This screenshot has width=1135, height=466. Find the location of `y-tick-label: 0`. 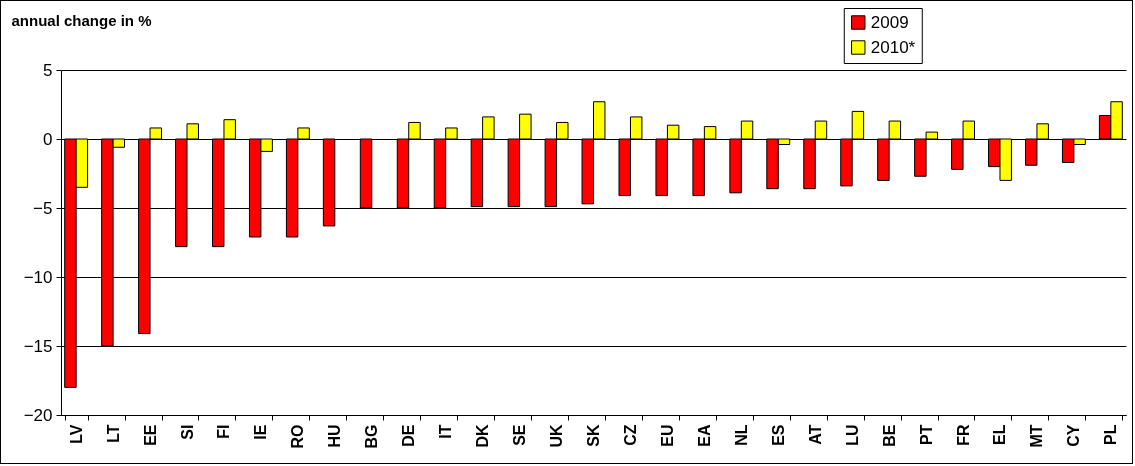

y-tick-label: 0 is located at coordinates (48, 139).